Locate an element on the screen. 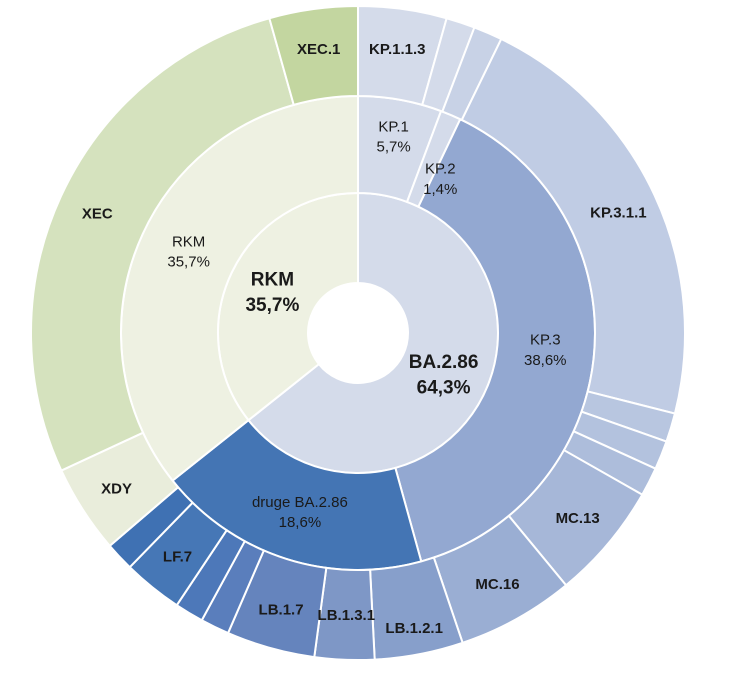 The width and height of the screenshot is (729, 686). inner-label-name-ba-2-86: BA.2.86 is located at coordinates (444, 362).